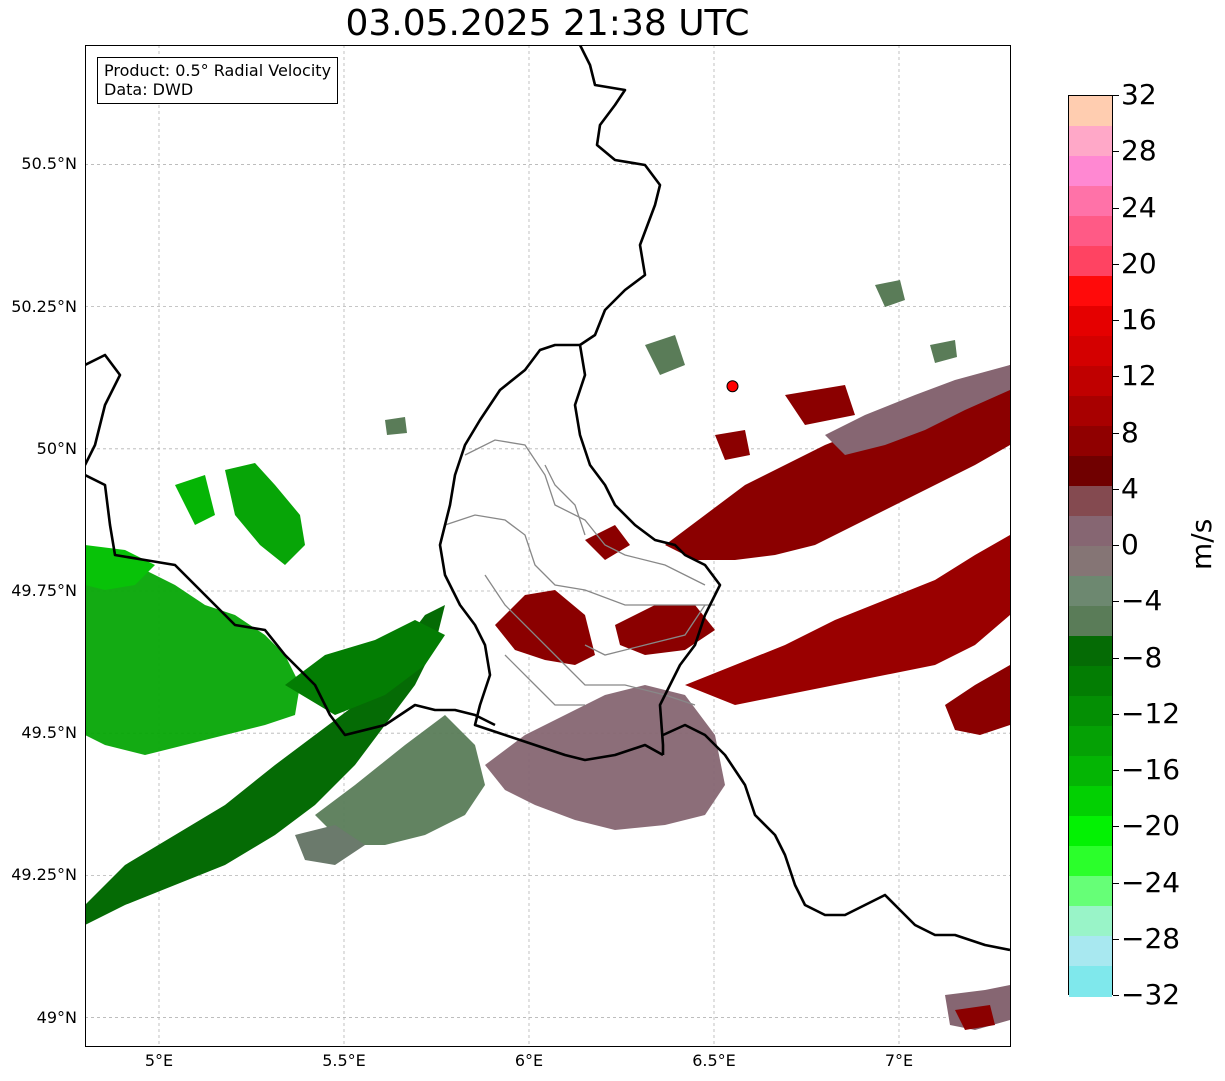 The height and width of the screenshot is (1081, 1225). Describe the element at coordinates (44, 875) in the screenshot. I see `lat-tick-label: 49.25°N` at that location.